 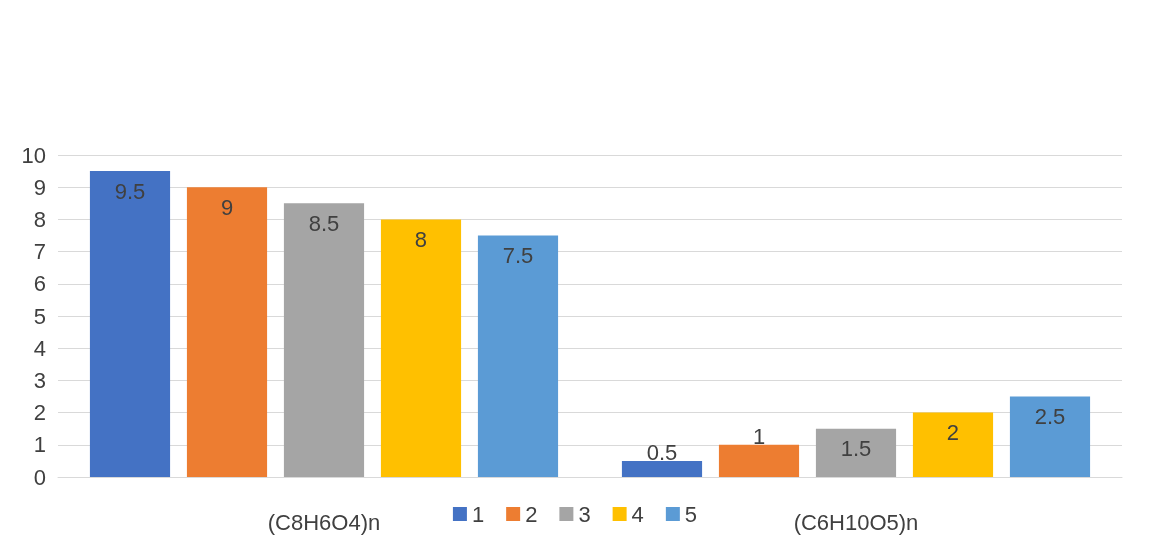 I want to click on y-tick-label: 9, so click(x=39, y=187).